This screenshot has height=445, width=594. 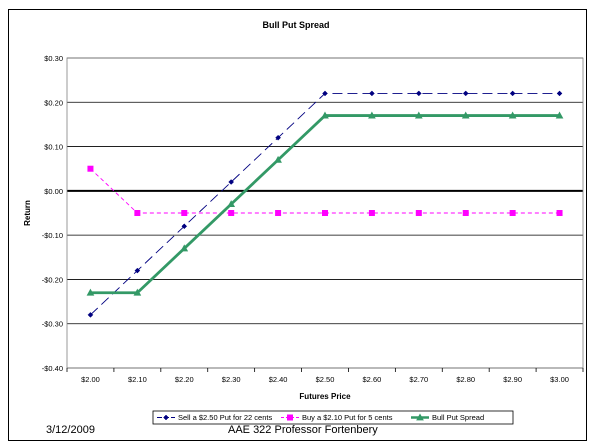 What do you see at coordinates (278, 379) in the screenshot?
I see `x-tick-label: $2.40` at bounding box center [278, 379].